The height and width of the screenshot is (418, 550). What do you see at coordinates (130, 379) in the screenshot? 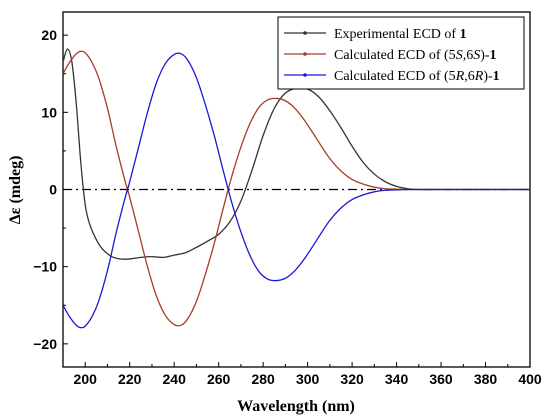
I see `x-tick-label-220: 220` at bounding box center [130, 379].